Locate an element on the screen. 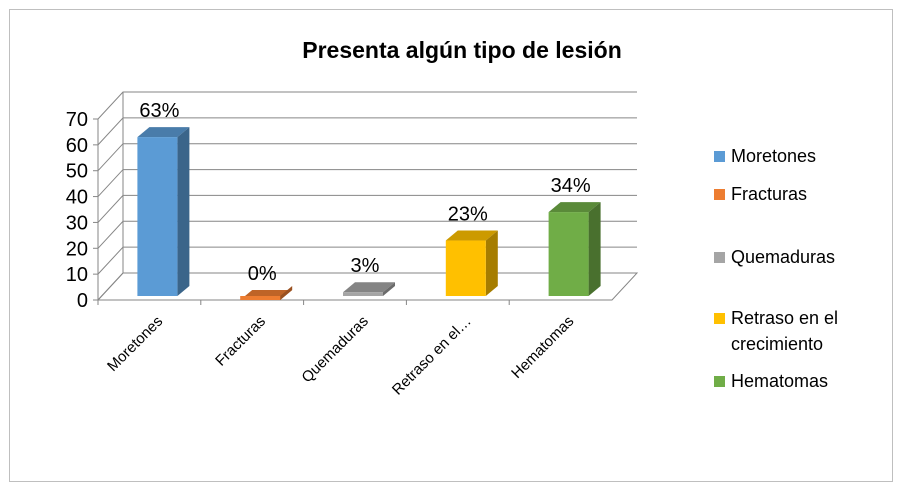  legend-item: Moretones is located at coordinates (794, 156).